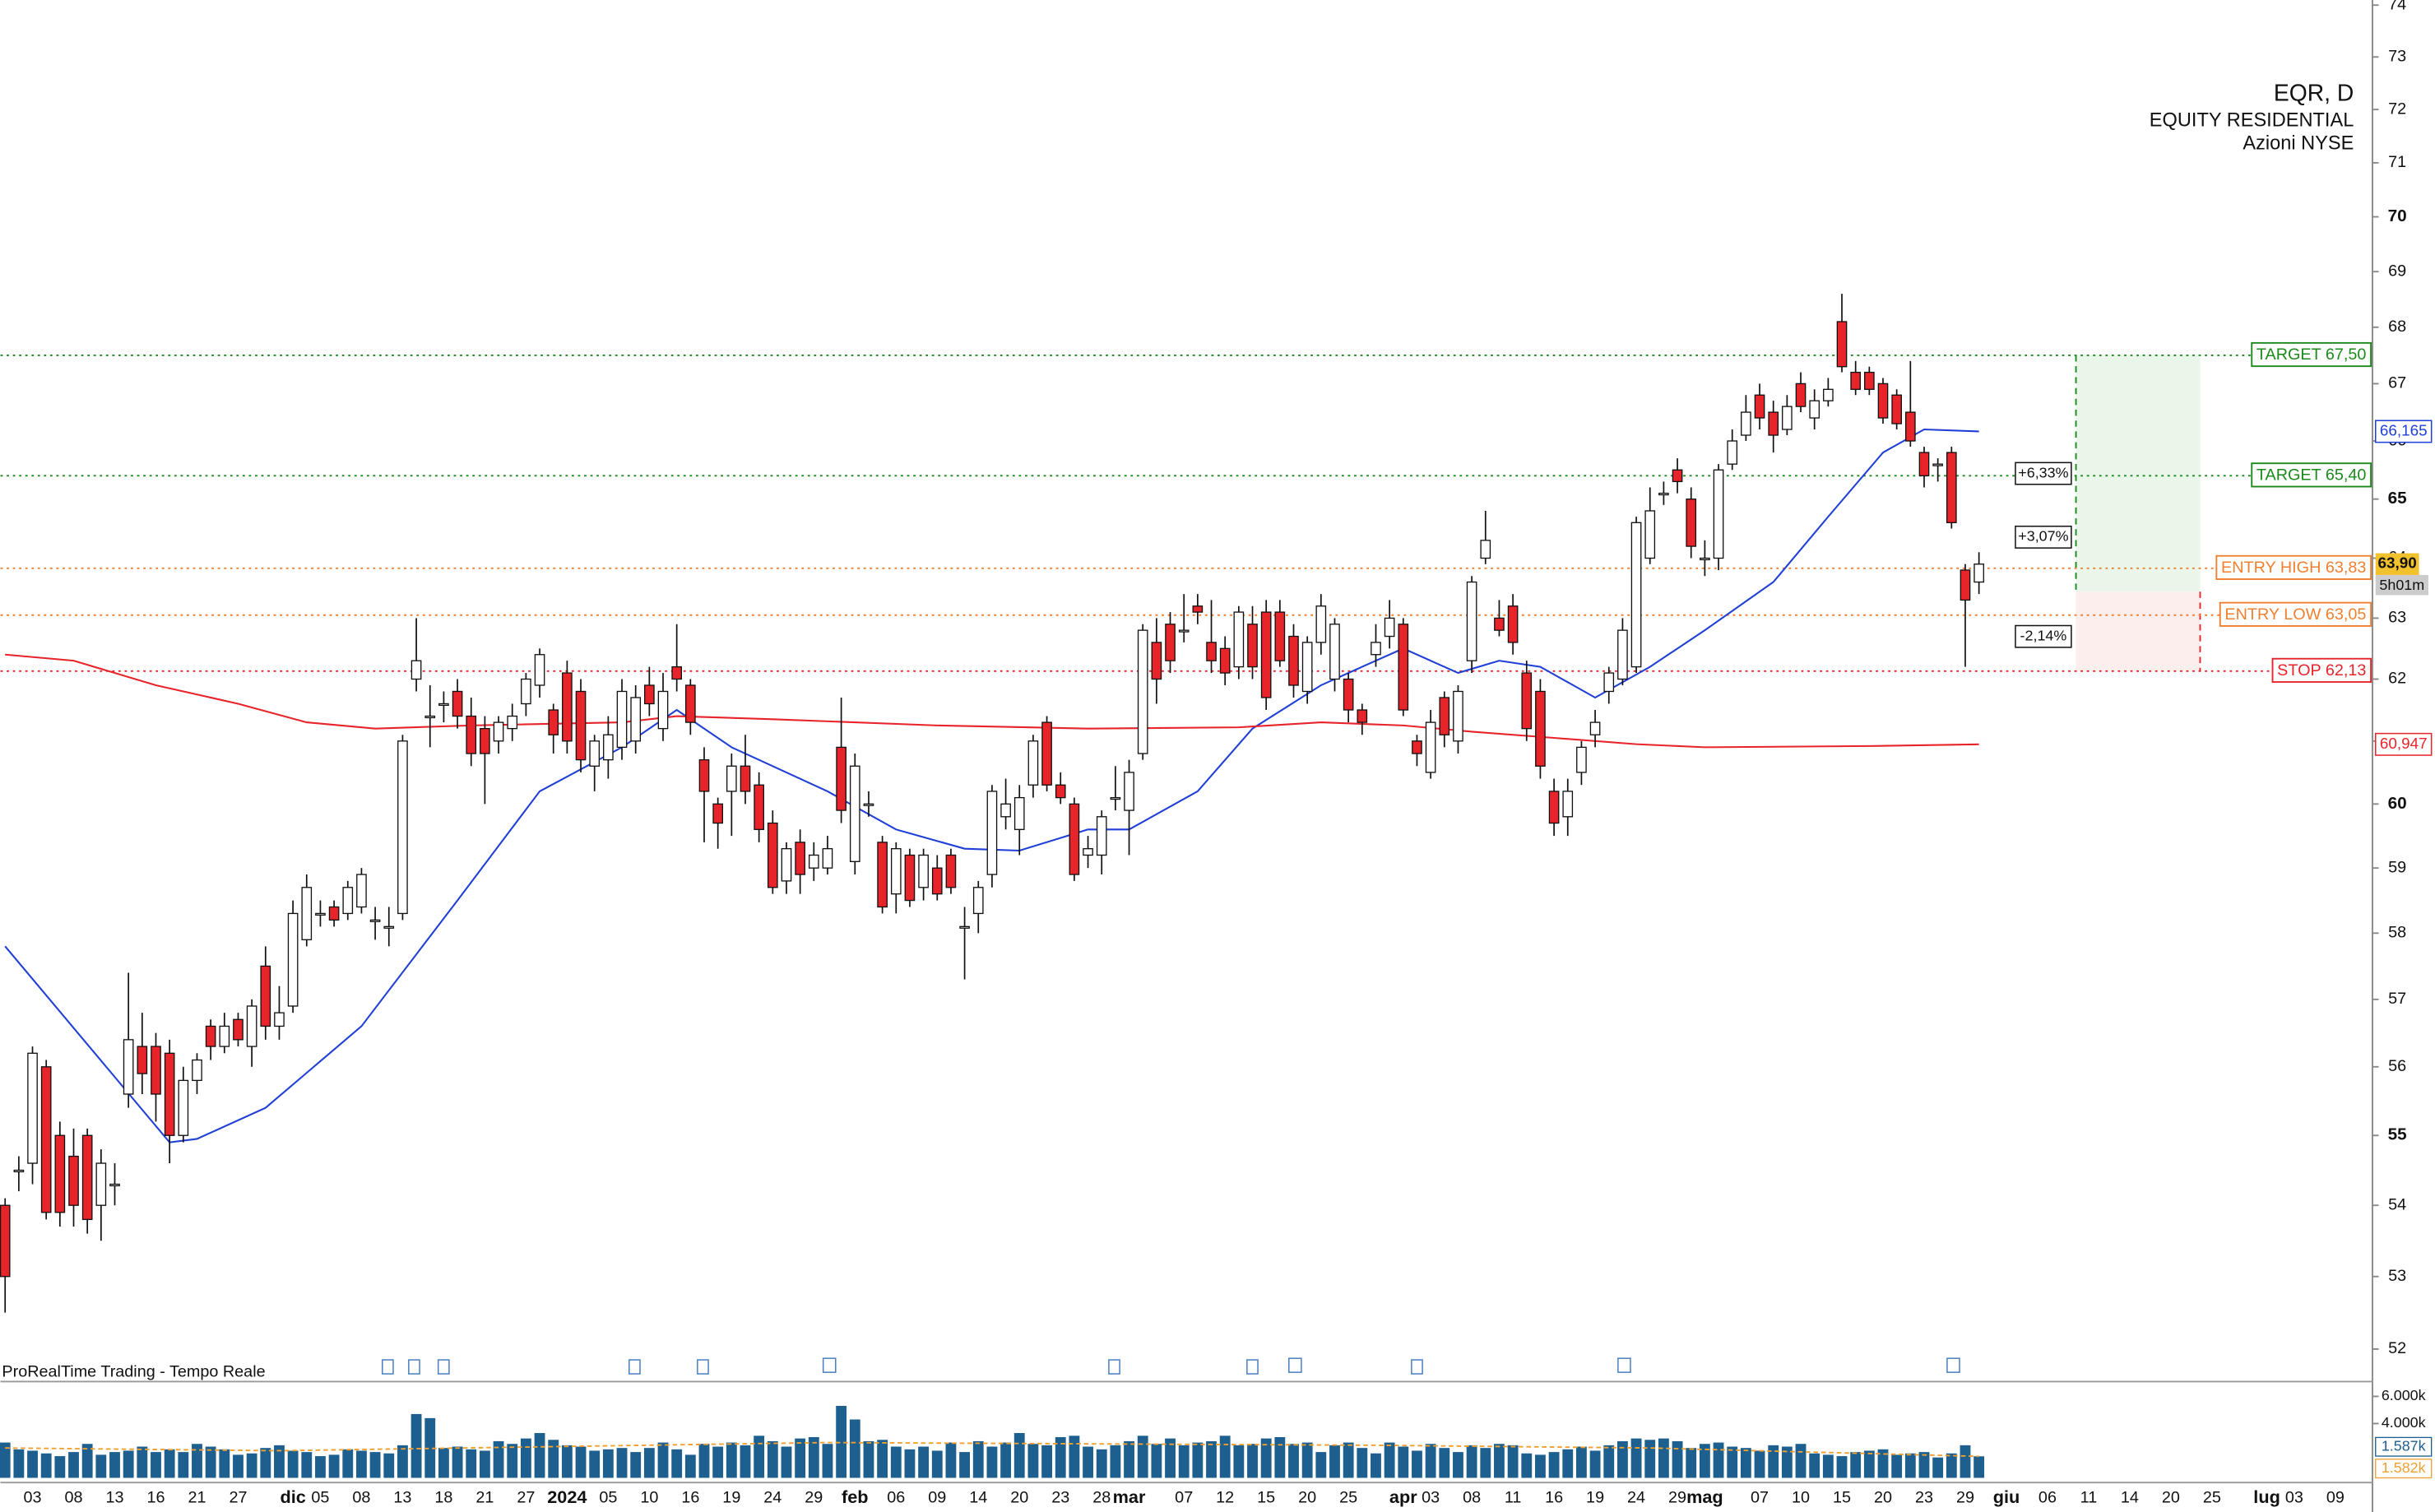 The height and width of the screenshot is (1512, 2435). I want to click on level-label: ENTRY LOW 63,05, so click(2295, 614).